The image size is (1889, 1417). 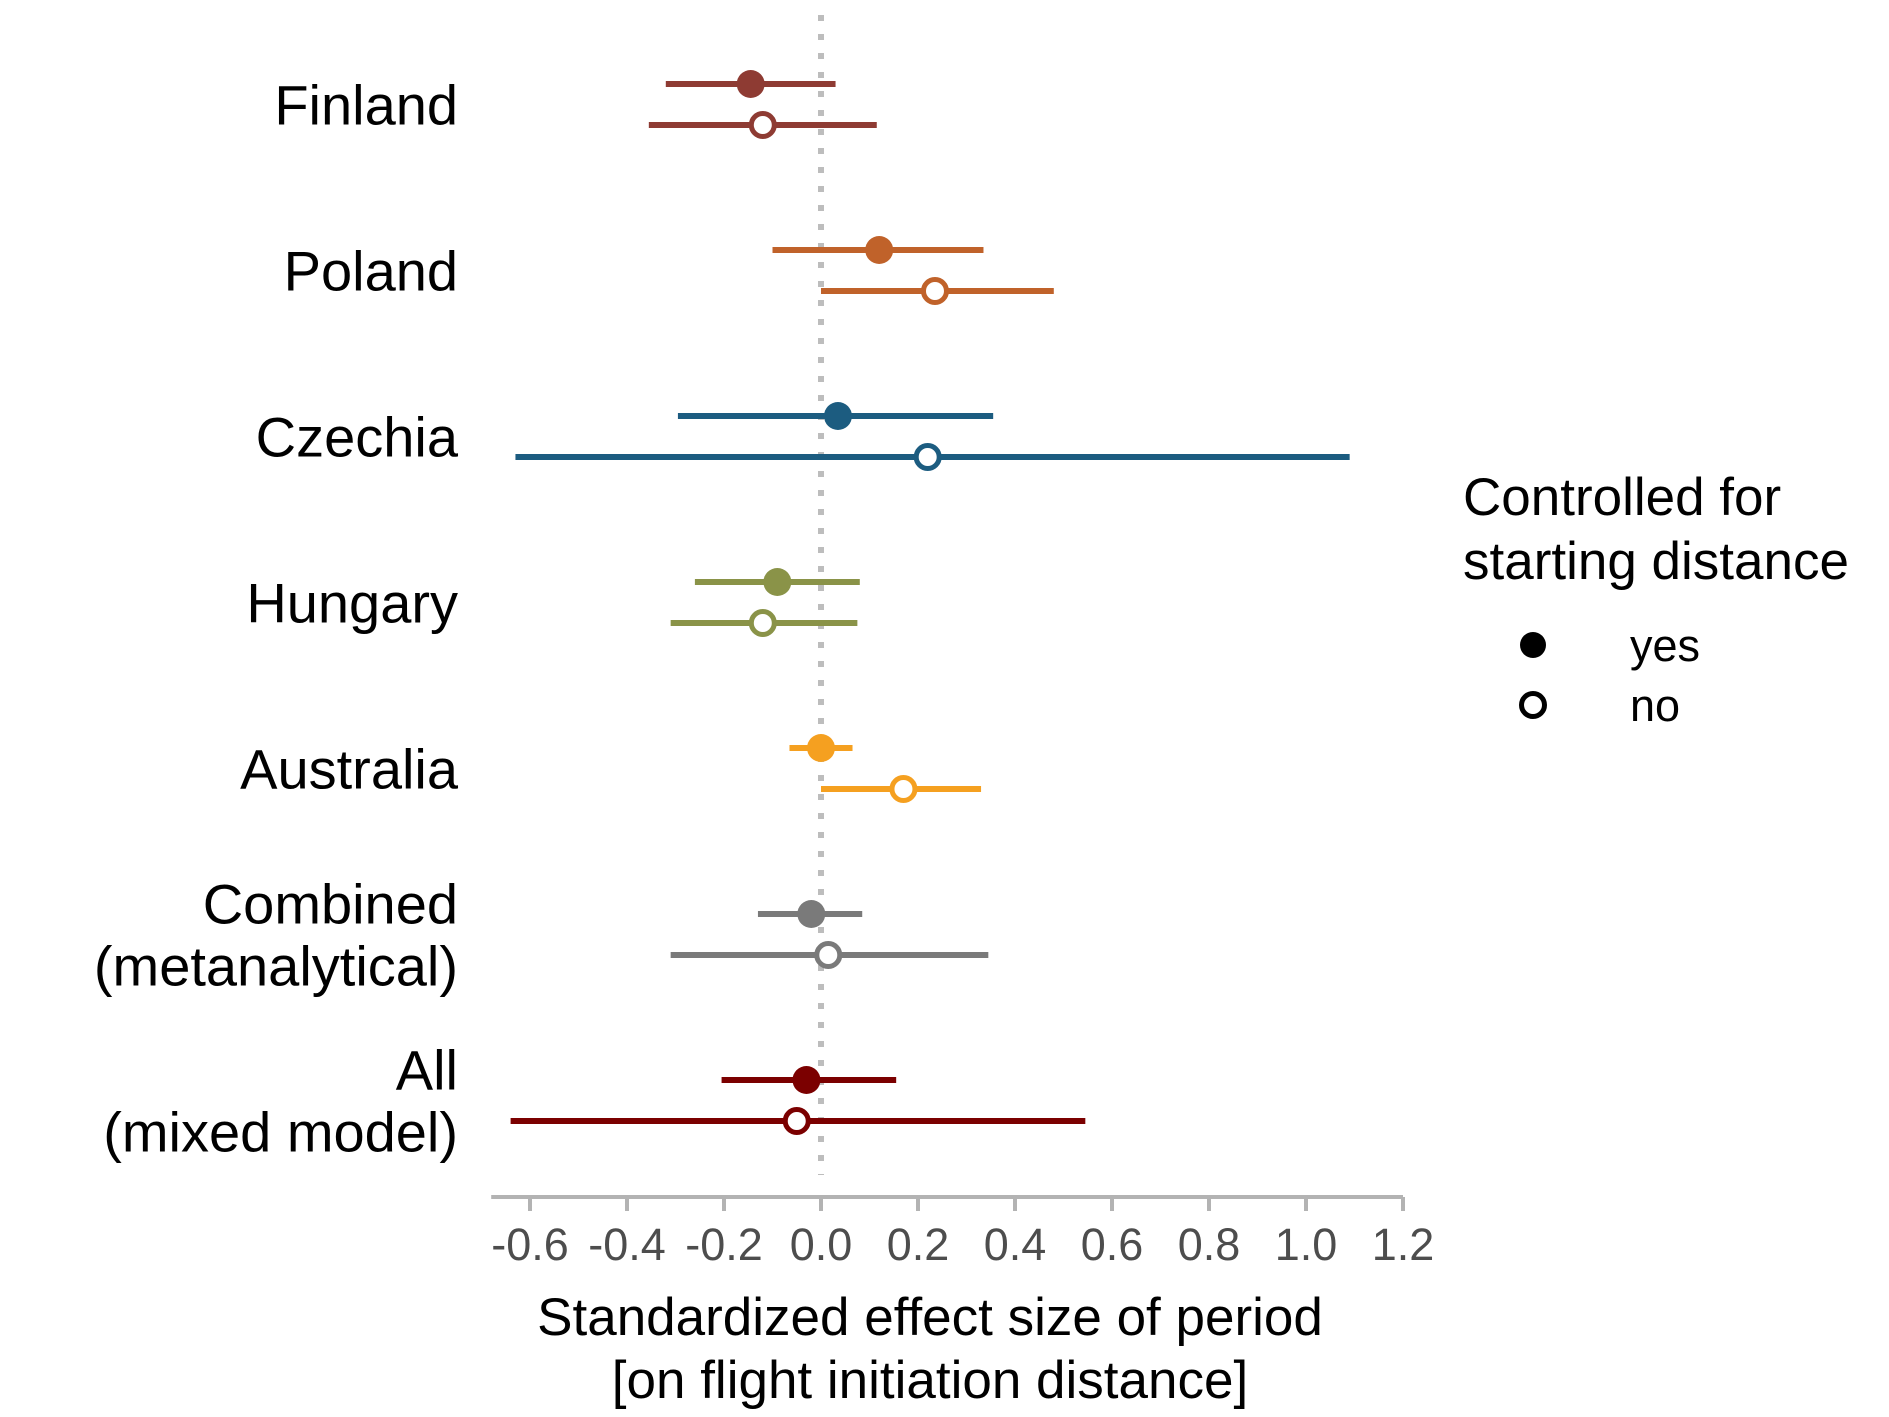 What do you see at coordinates (280, 1132) in the screenshot?
I see `category-label-all-line-2: (mixed model)` at bounding box center [280, 1132].